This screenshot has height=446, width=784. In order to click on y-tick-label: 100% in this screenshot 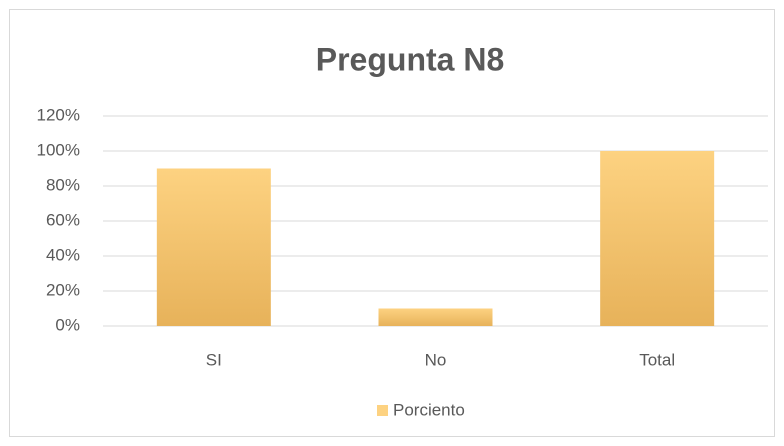, I will do `click(58, 149)`.